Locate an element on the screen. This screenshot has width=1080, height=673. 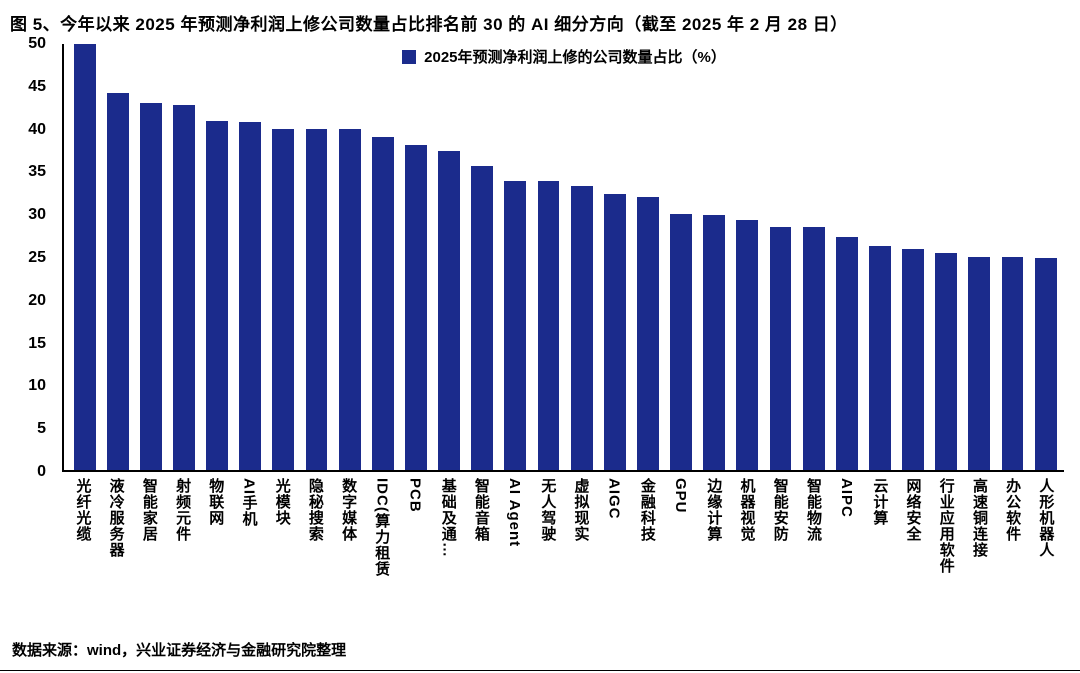
x-tick-label: 液冷服务器 is located at coordinates (115, 548).